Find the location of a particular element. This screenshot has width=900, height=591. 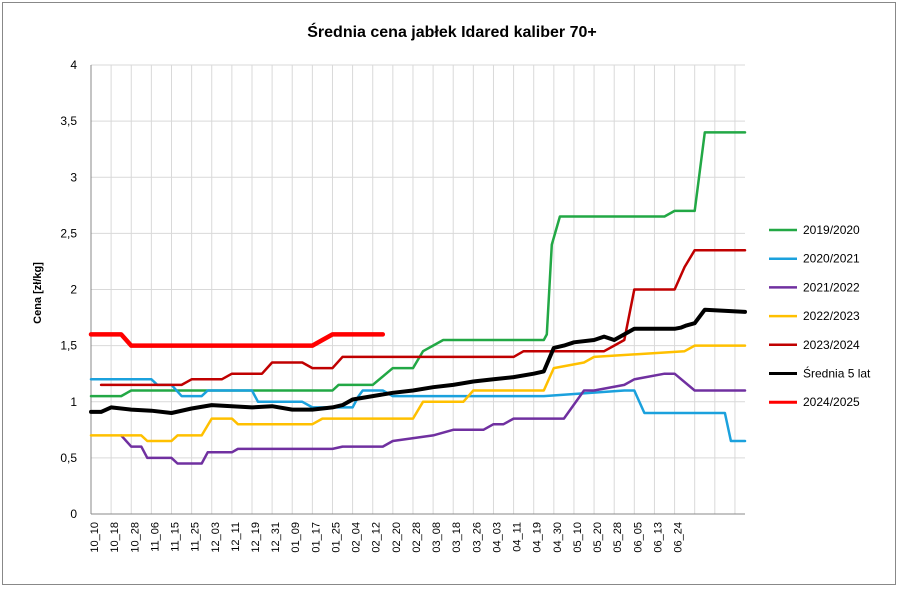

x-tick-label: 02_04 is located at coordinates (357, 537).